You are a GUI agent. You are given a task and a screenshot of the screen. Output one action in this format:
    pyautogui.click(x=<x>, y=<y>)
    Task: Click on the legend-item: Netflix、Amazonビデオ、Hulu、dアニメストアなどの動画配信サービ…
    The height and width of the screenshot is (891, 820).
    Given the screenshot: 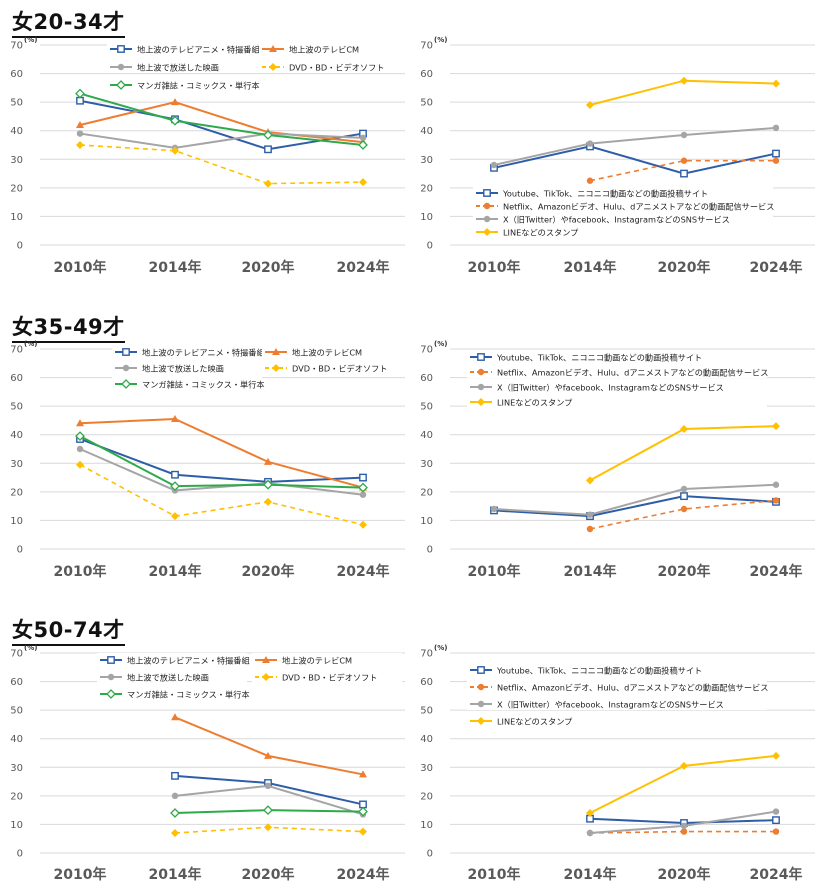 What is the action you would take?
    pyautogui.click(x=617, y=371)
    